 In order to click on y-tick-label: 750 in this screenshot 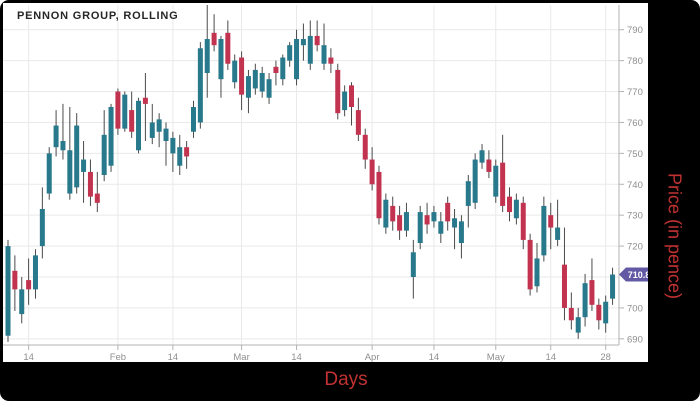, I will do `click(635, 154)`.